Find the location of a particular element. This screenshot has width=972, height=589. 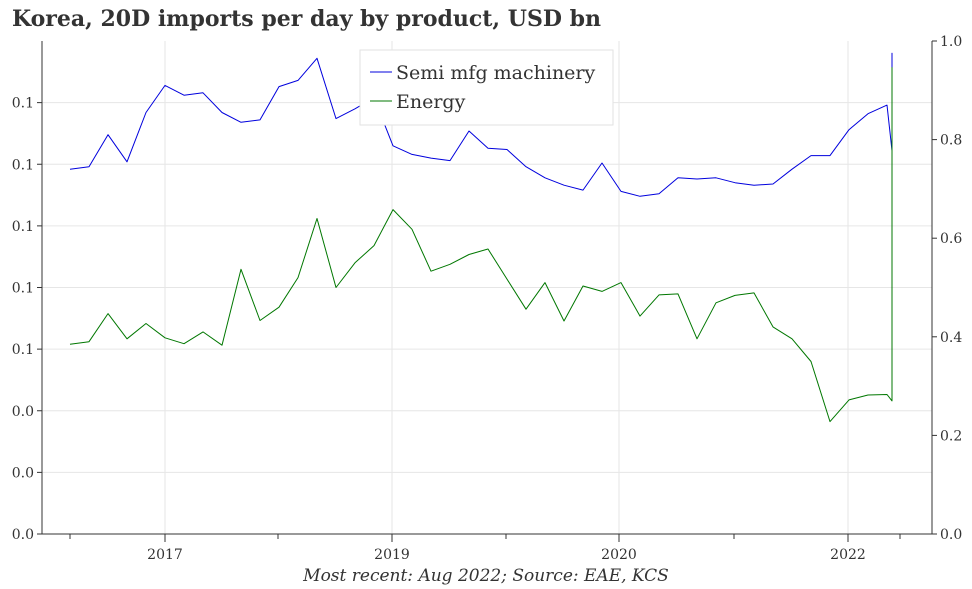

x-tick-label: 2017 is located at coordinates (165, 555).